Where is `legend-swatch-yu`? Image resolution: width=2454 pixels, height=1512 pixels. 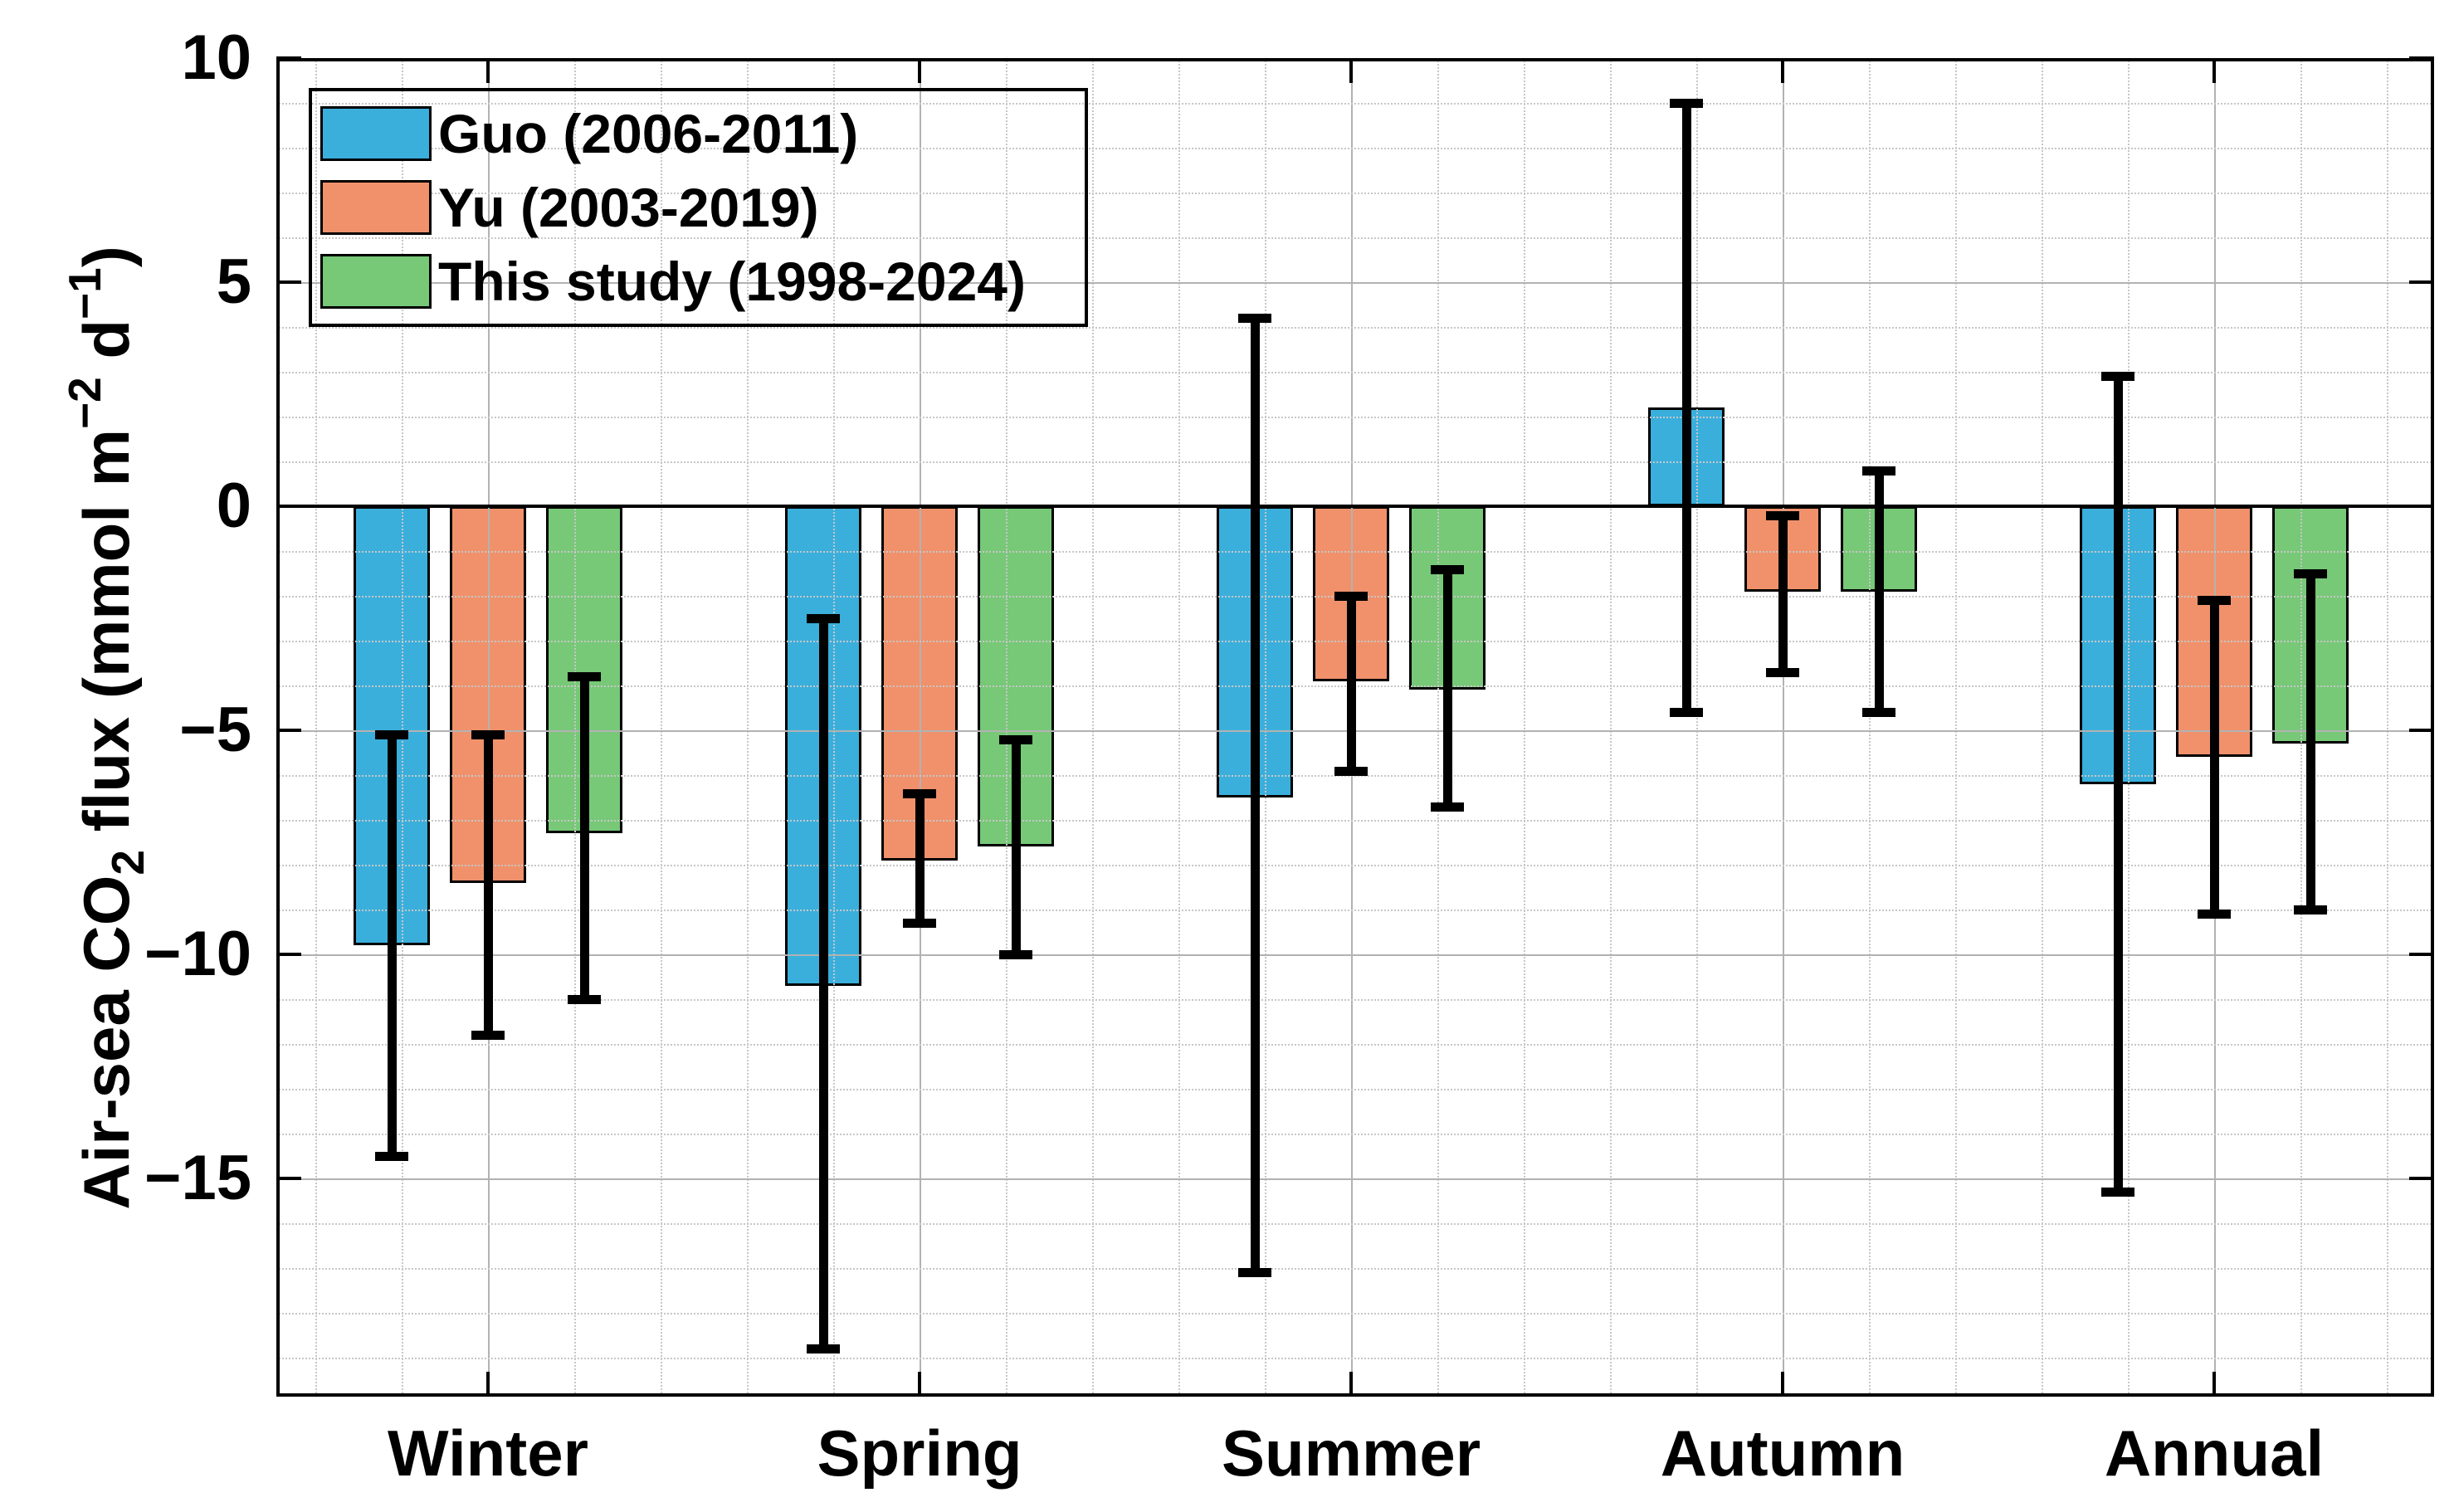 legend-swatch-yu is located at coordinates (376, 207).